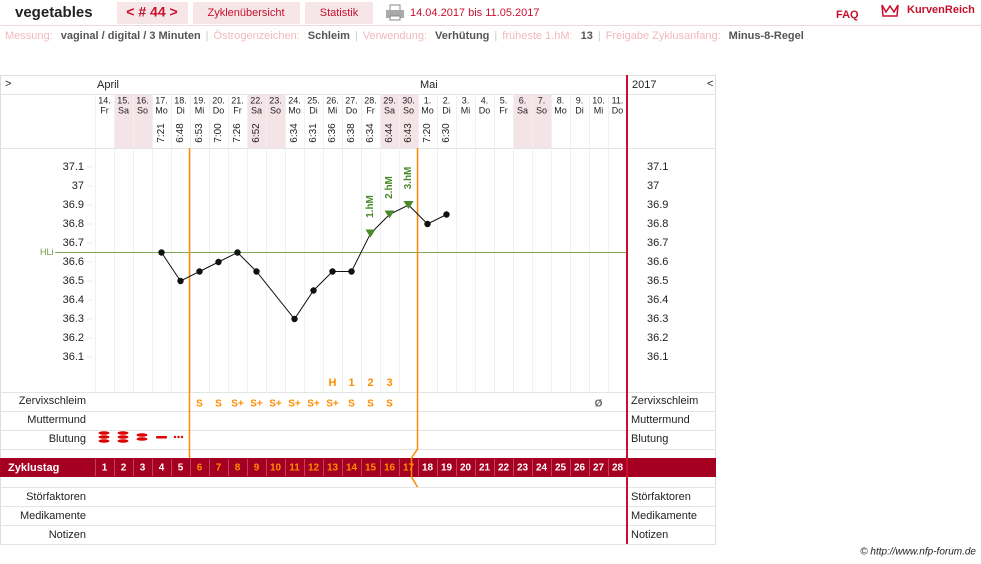 The height and width of the screenshot is (564, 981). What do you see at coordinates (644, 85) in the screenshot?
I see `year-label: 2017` at bounding box center [644, 85].